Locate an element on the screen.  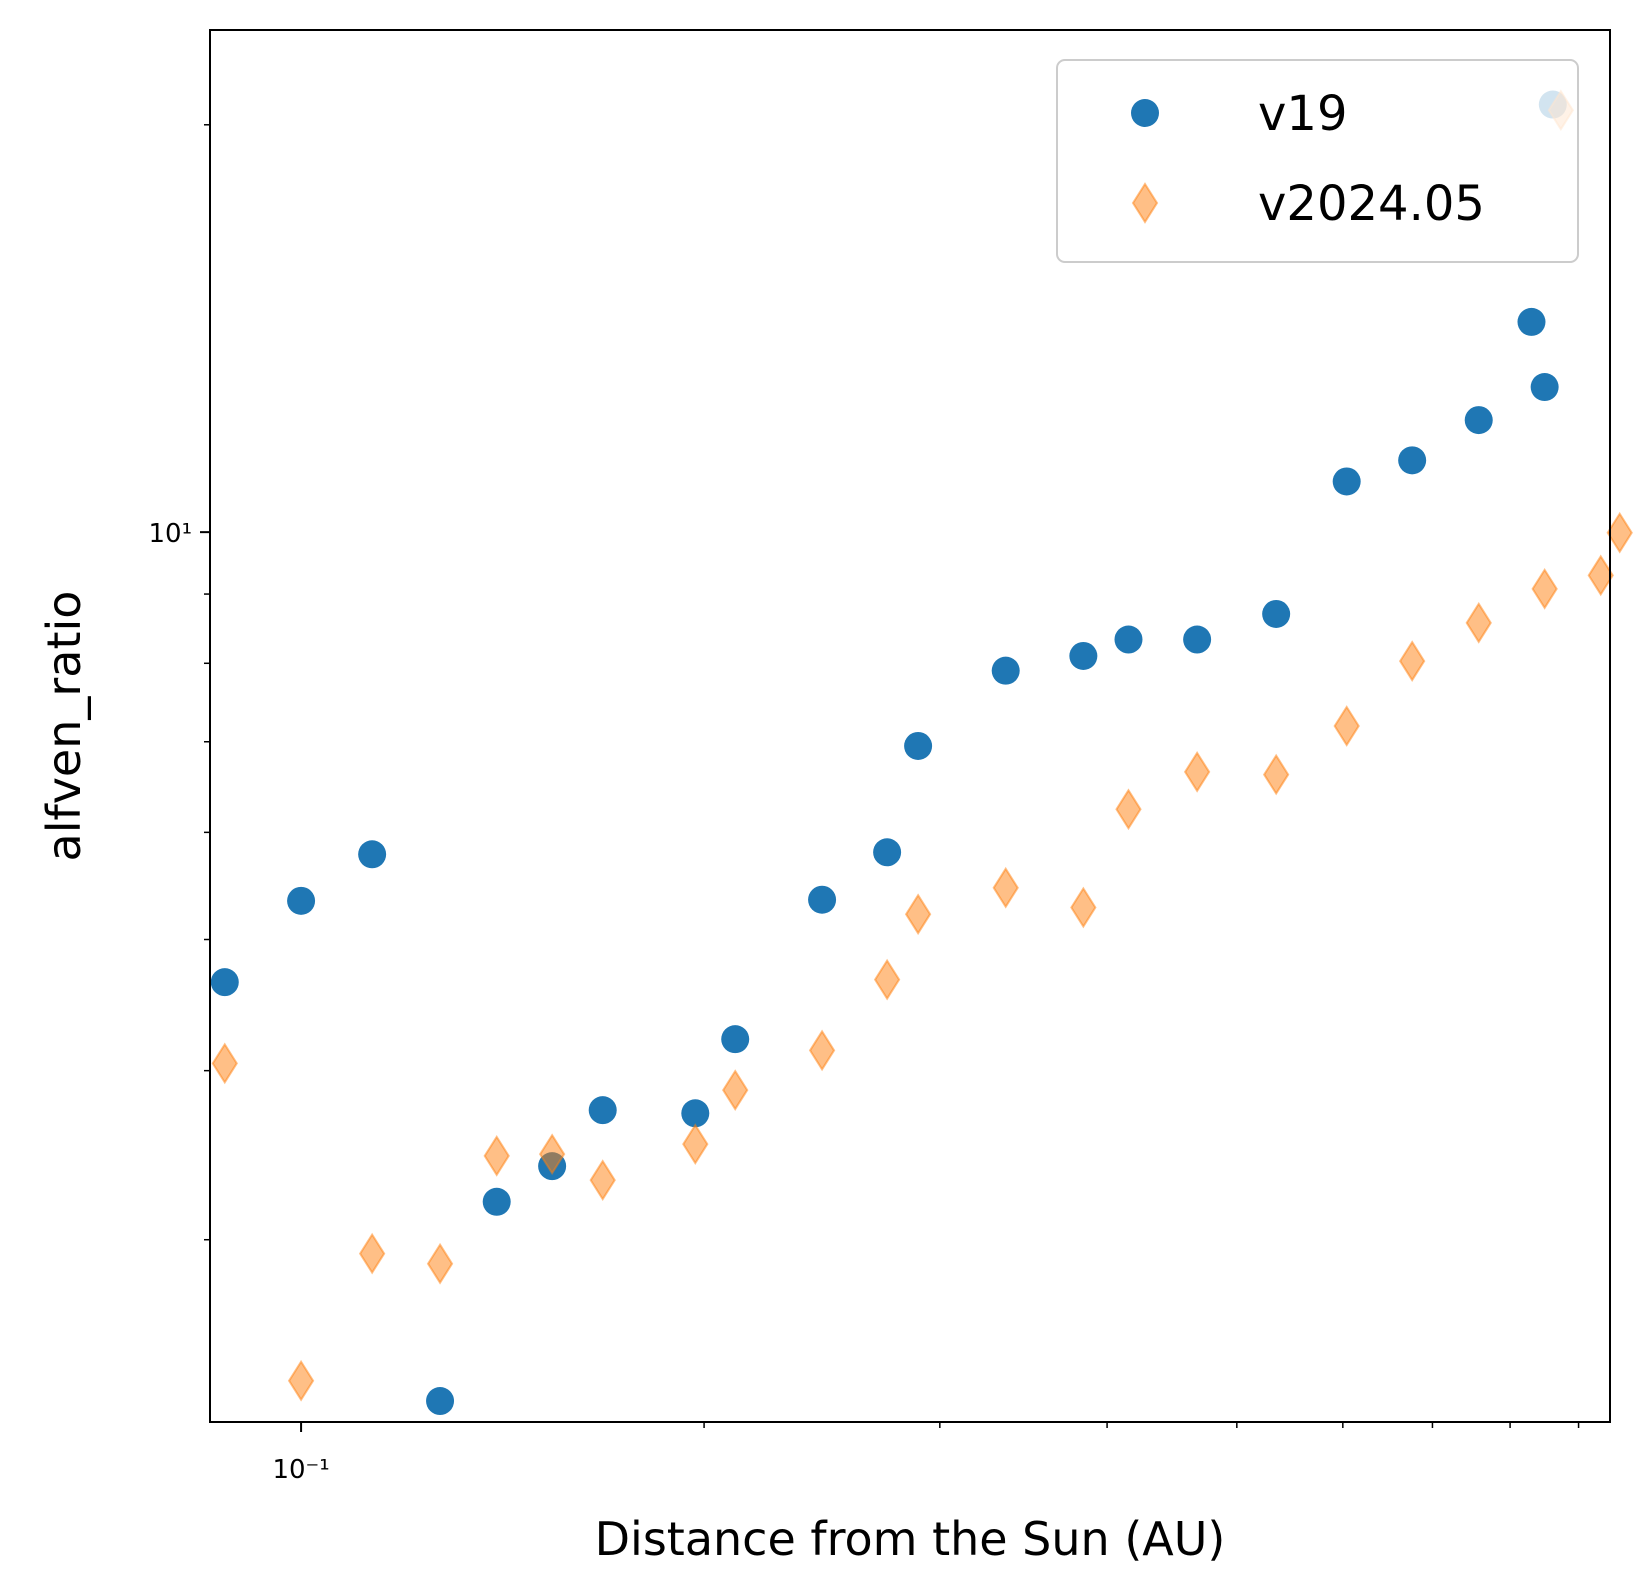
y-tick-label: 10¹ is located at coordinates (170, 534).